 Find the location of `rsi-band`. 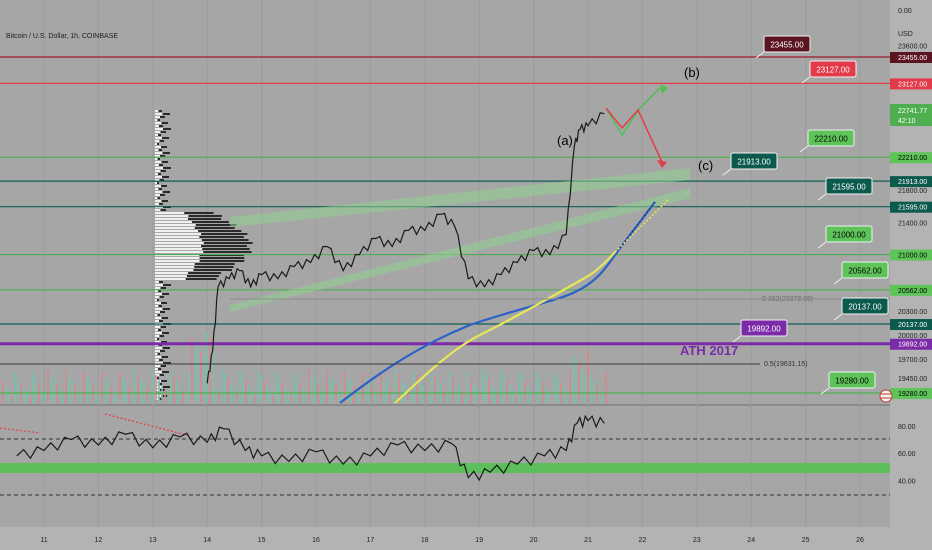

rsi-band is located at coordinates (445, 468).